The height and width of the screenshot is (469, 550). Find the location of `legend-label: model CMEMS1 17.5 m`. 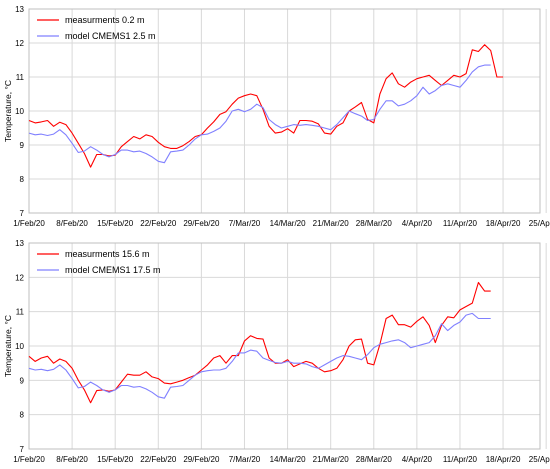

legend-label: model CMEMS1 17.5 m is located at coordinates (113, 270).